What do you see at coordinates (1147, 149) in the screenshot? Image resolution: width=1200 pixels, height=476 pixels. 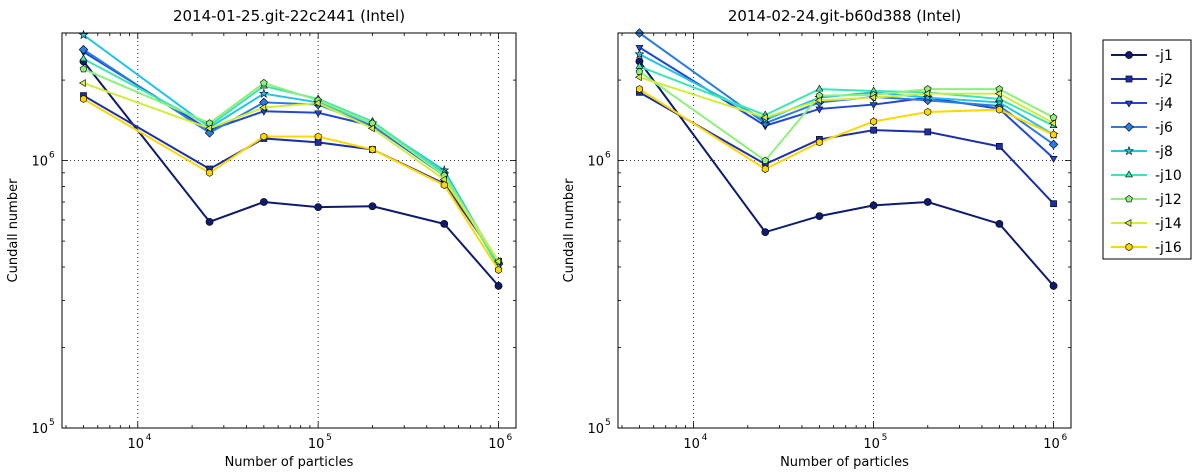 I see `legend: -j1 -j2 -j4 -j6 -j8 -j10 -j12 -j14 -j16` at bounding box center [1147, 149].